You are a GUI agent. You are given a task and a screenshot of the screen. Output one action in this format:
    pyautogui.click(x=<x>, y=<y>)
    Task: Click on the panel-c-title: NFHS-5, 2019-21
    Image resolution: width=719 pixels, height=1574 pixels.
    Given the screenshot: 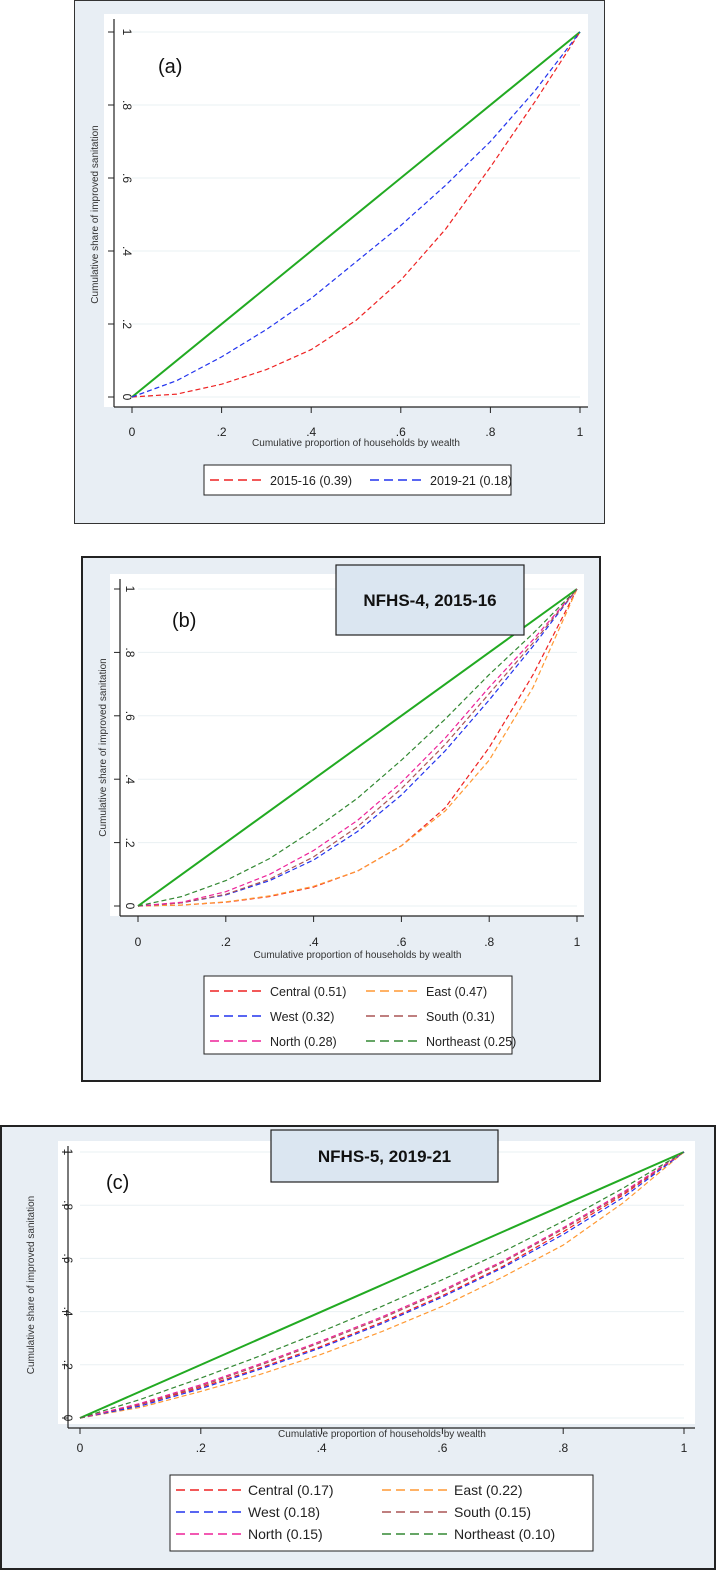 What is the action you would take?
    pyautogui.click(x=384, y=1156)
    